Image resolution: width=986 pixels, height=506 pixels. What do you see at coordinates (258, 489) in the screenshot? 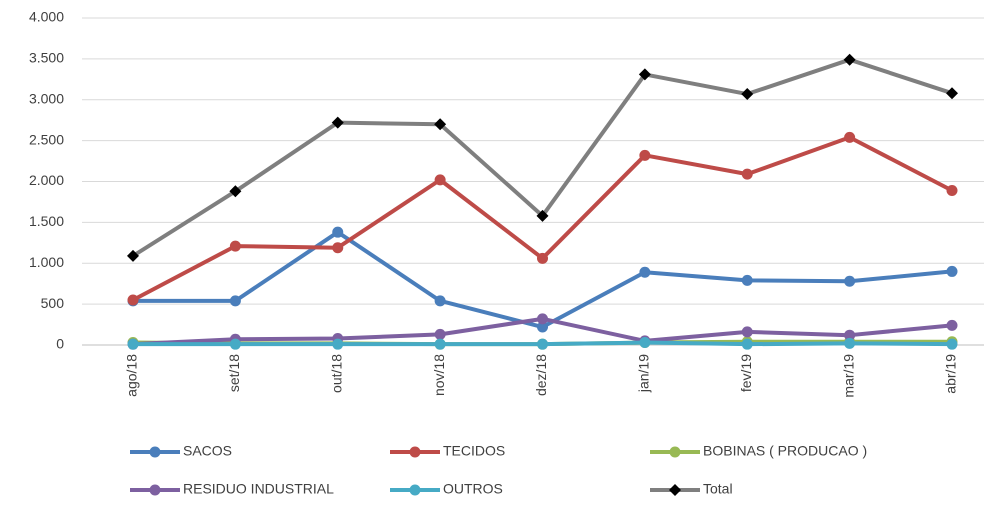
I see `legend-label: RESIDUO INDUSTRIAL` at bounding box center [258, 489].